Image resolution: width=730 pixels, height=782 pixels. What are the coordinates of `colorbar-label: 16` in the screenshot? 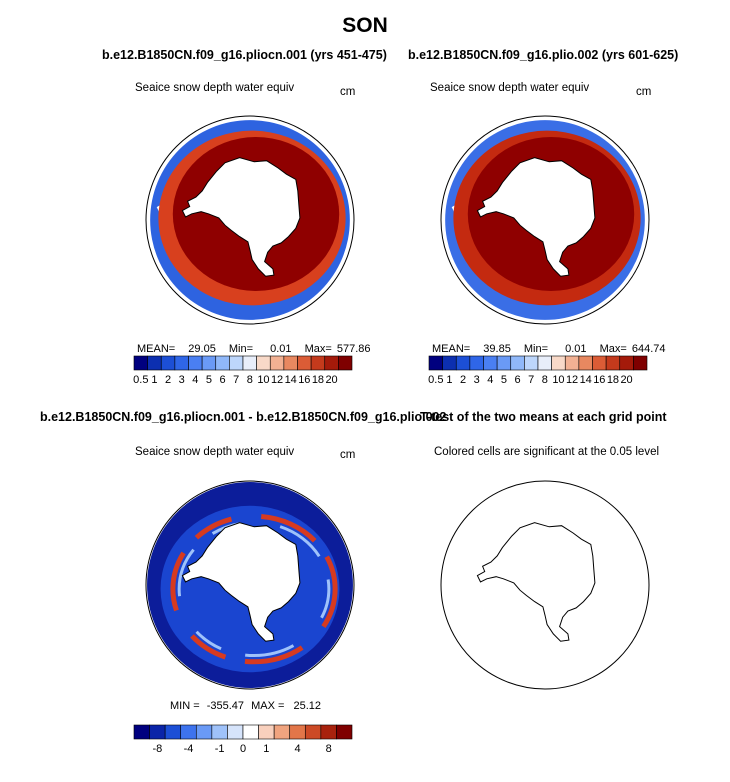 It's located at (304, 380).